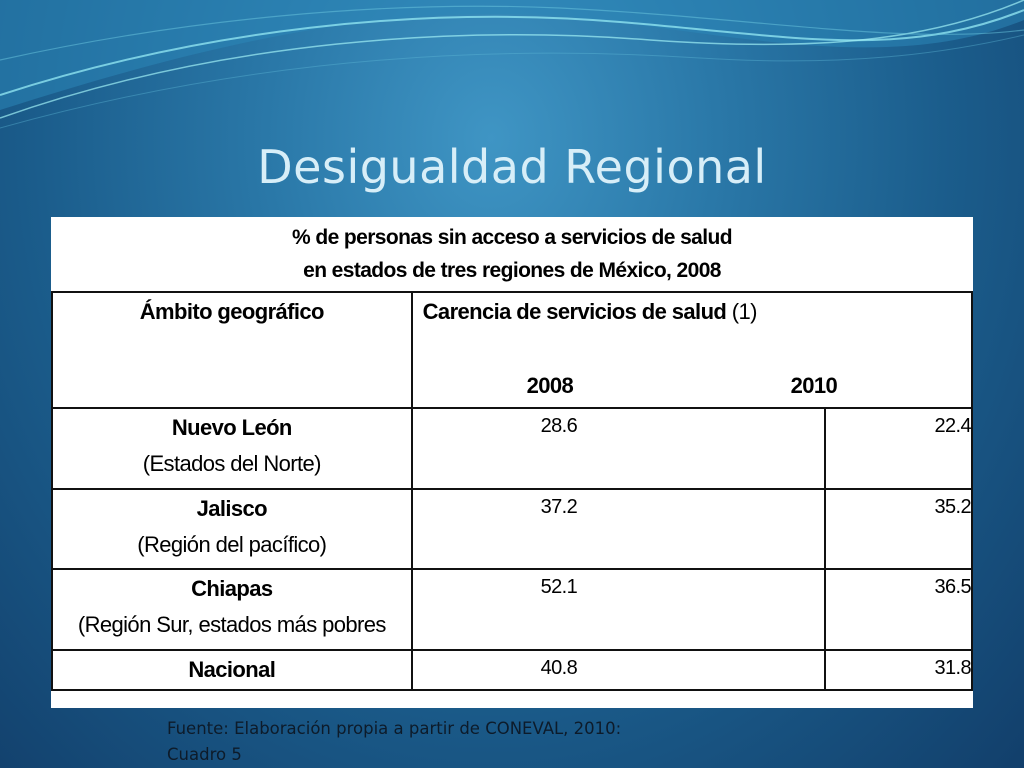 This screenshot has height=768, width=1024. What do you see at coordinates (618, 529) in the screenshot?
I see `value-2008: 37.2` at bounding box center [618, 529].